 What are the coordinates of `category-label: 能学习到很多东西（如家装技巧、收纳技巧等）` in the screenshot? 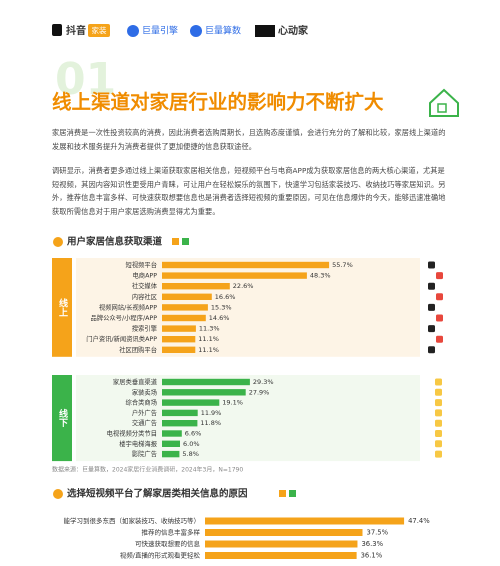 It's located at (132, 520).